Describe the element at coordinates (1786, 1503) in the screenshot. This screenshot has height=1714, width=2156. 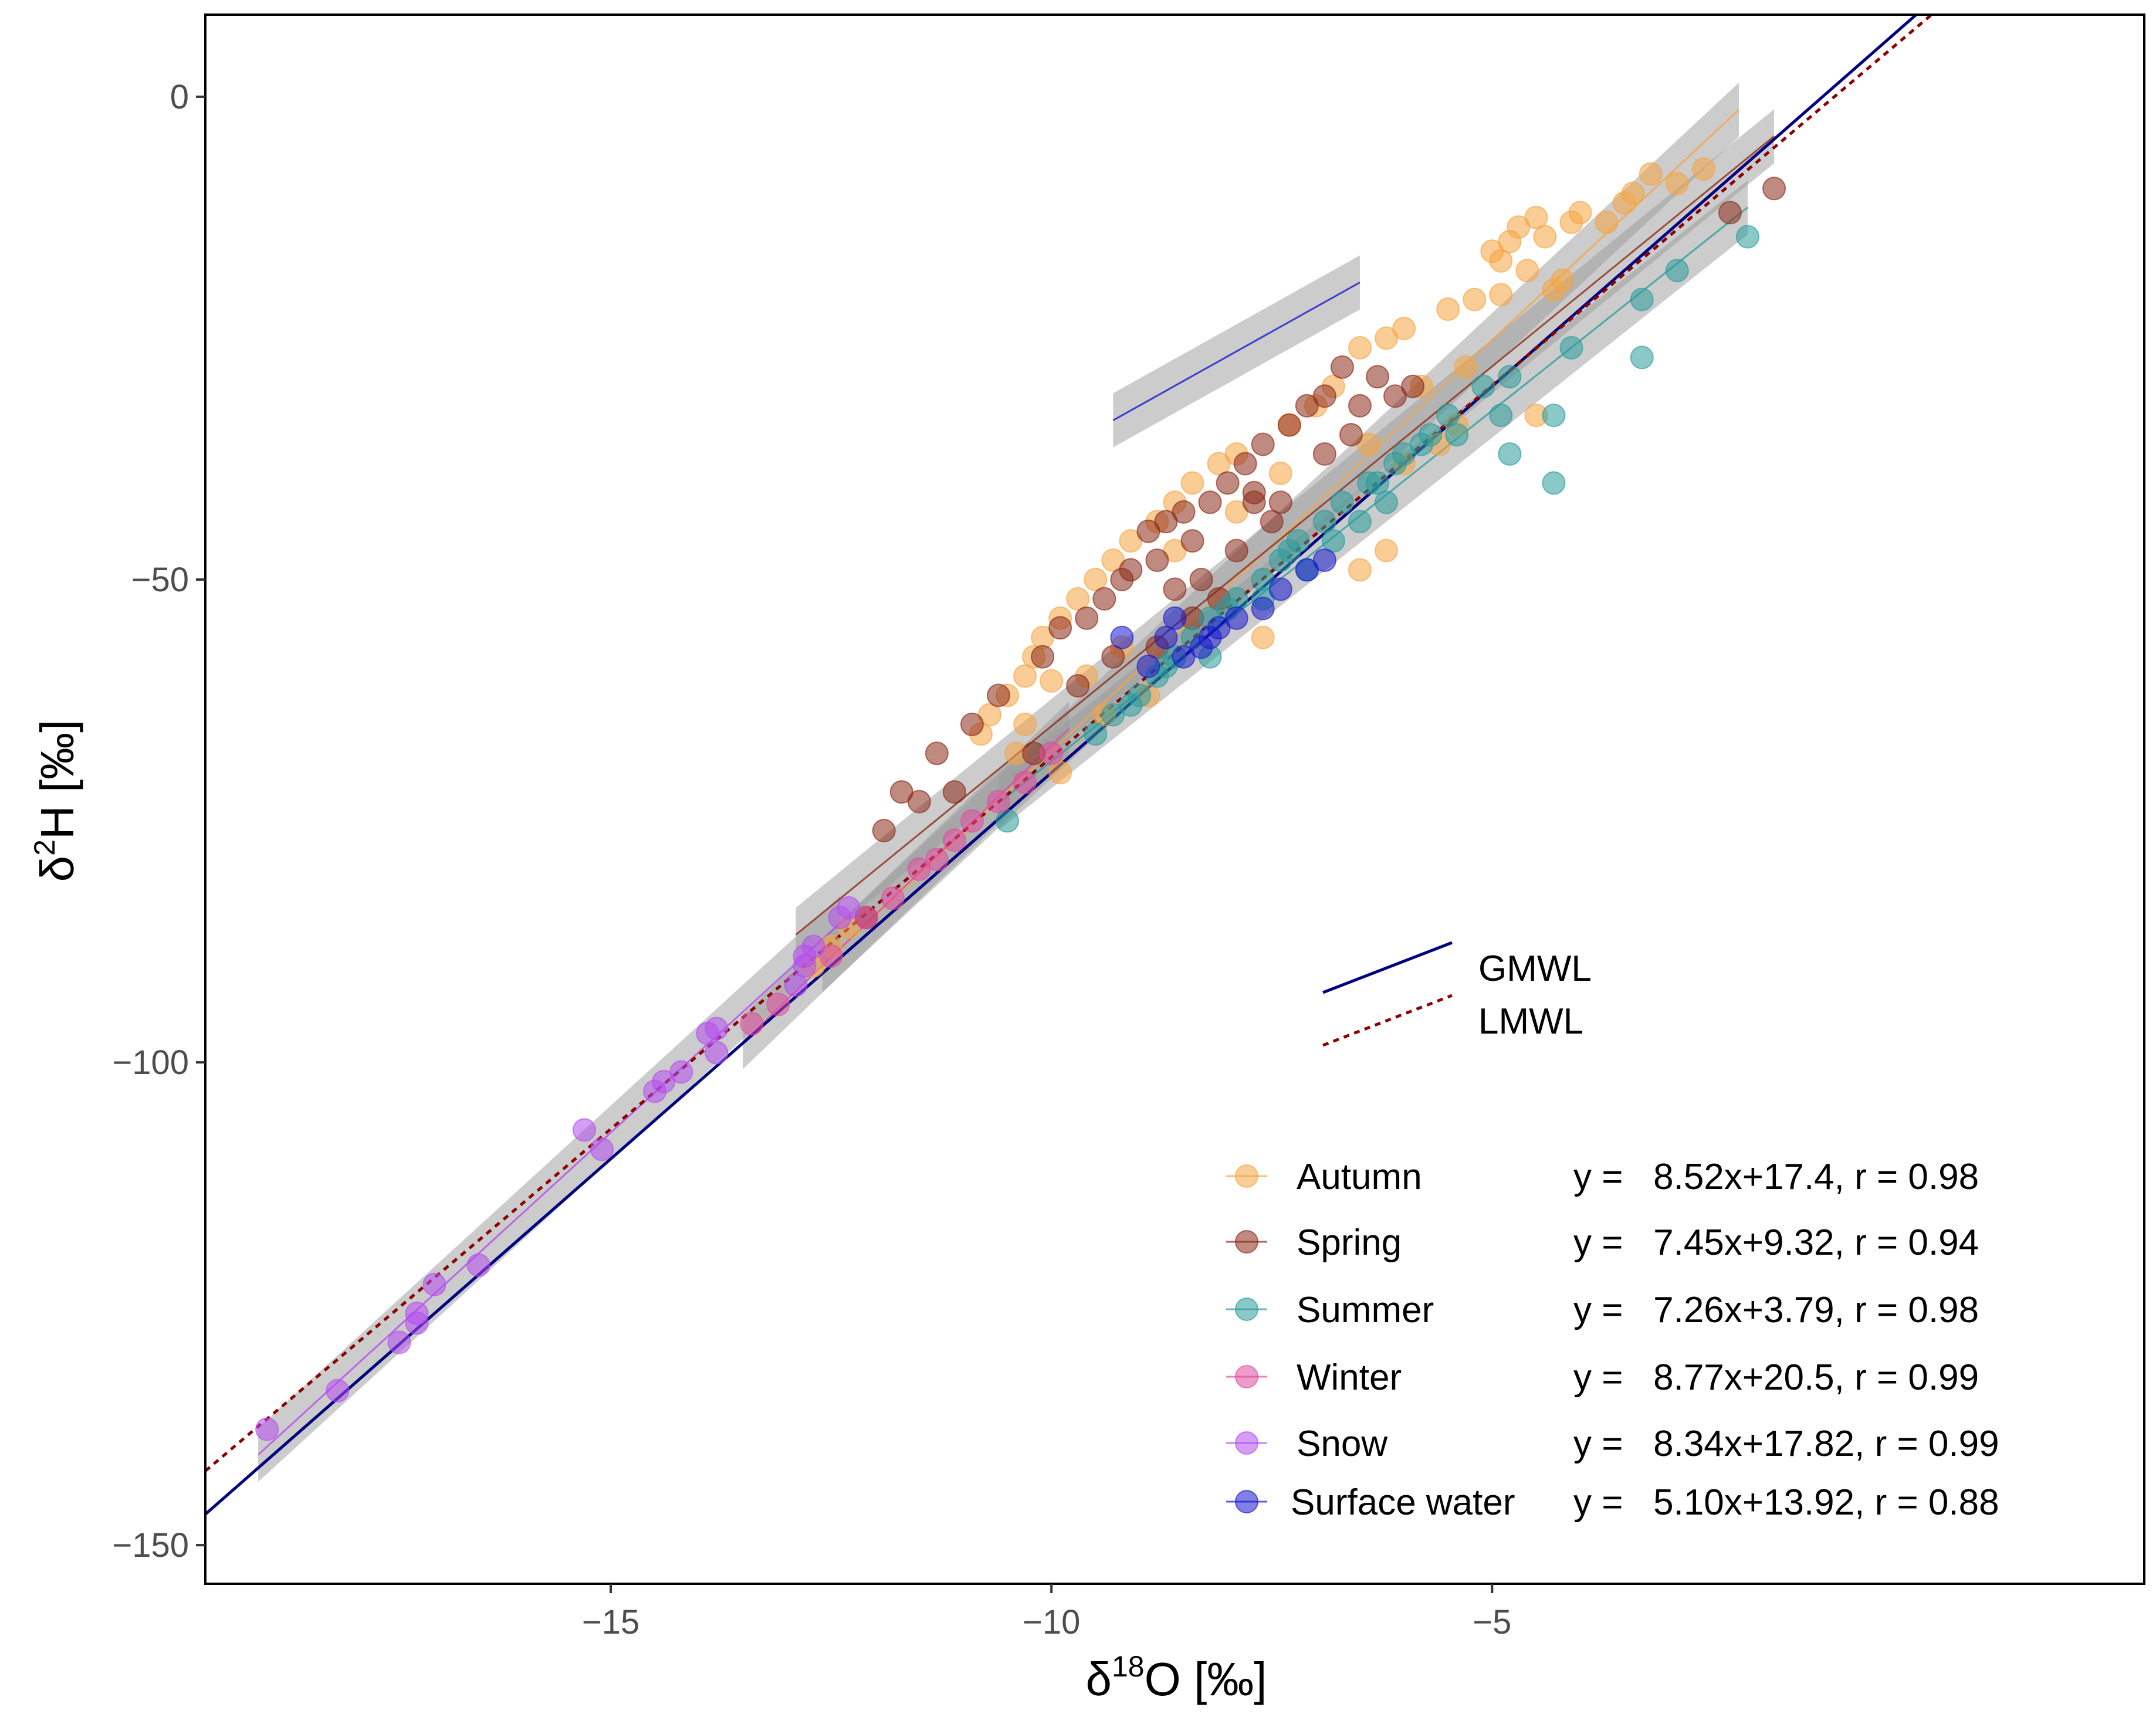
I see `legend-surface-water-equation: y = 5.10x+13.92, r = 0.88` at that location.